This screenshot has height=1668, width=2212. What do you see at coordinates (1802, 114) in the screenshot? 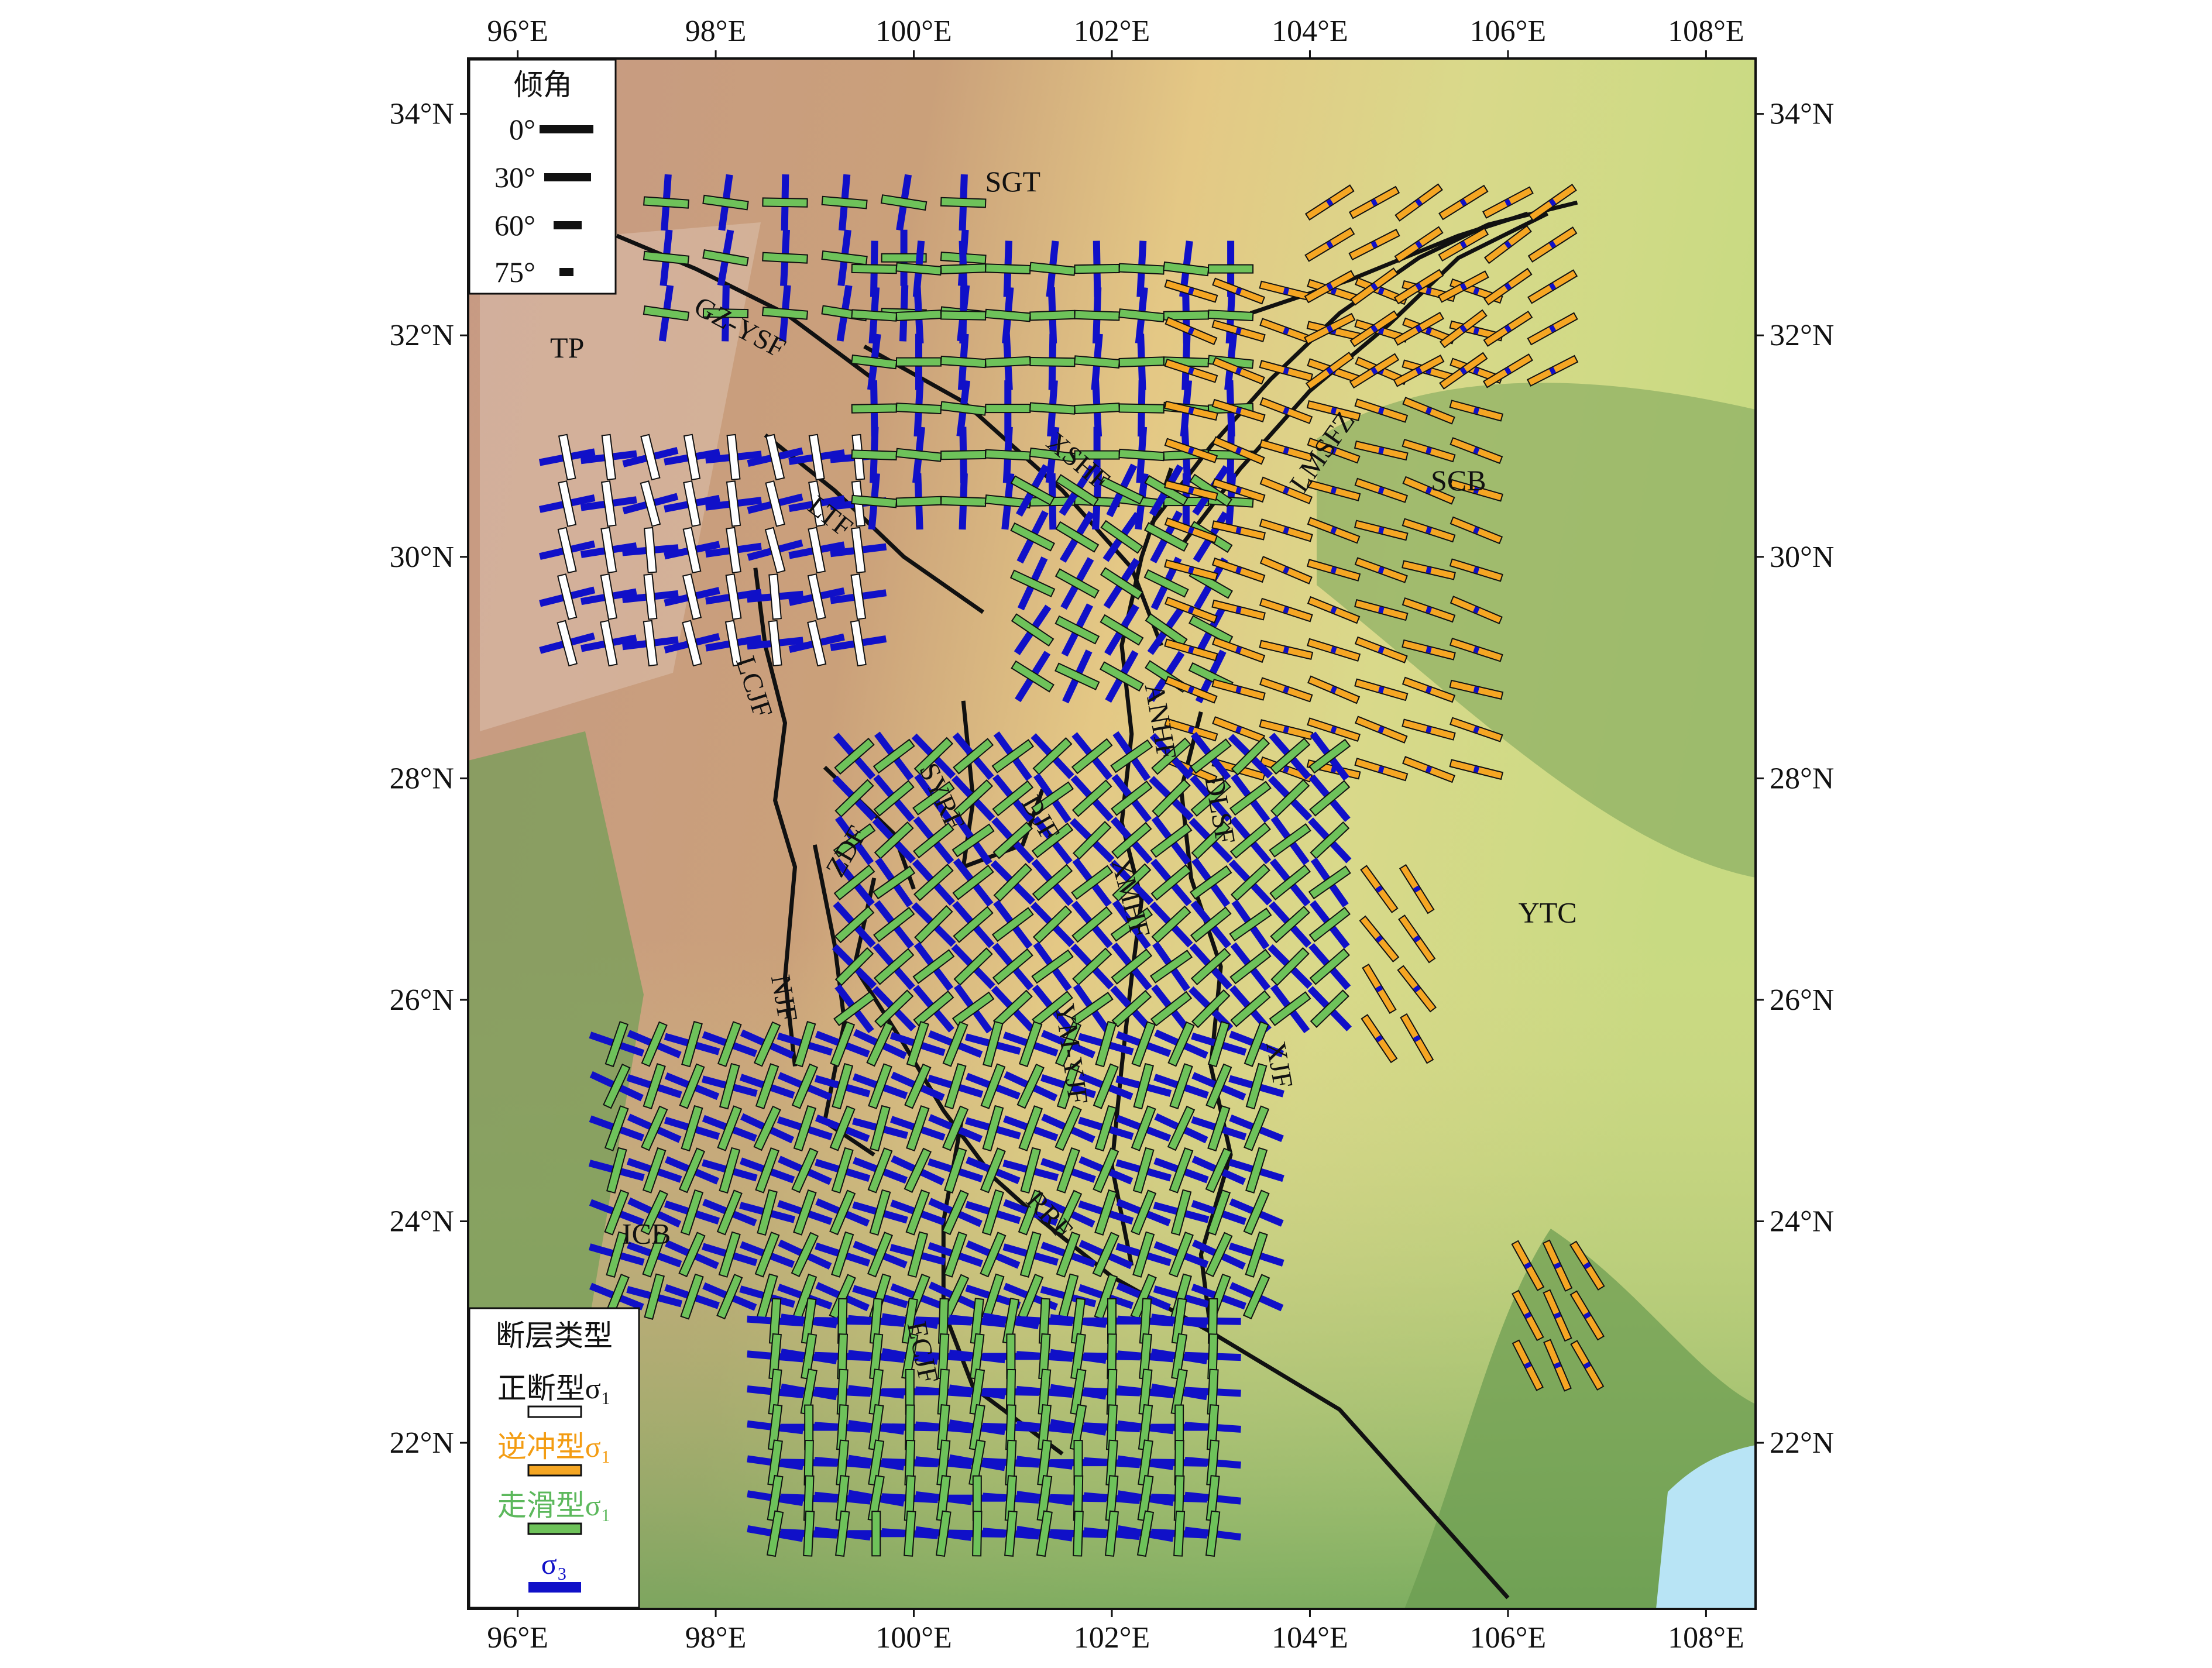
I see `y-tick-label-right: 34°N` at bounding box center [1802, 114].